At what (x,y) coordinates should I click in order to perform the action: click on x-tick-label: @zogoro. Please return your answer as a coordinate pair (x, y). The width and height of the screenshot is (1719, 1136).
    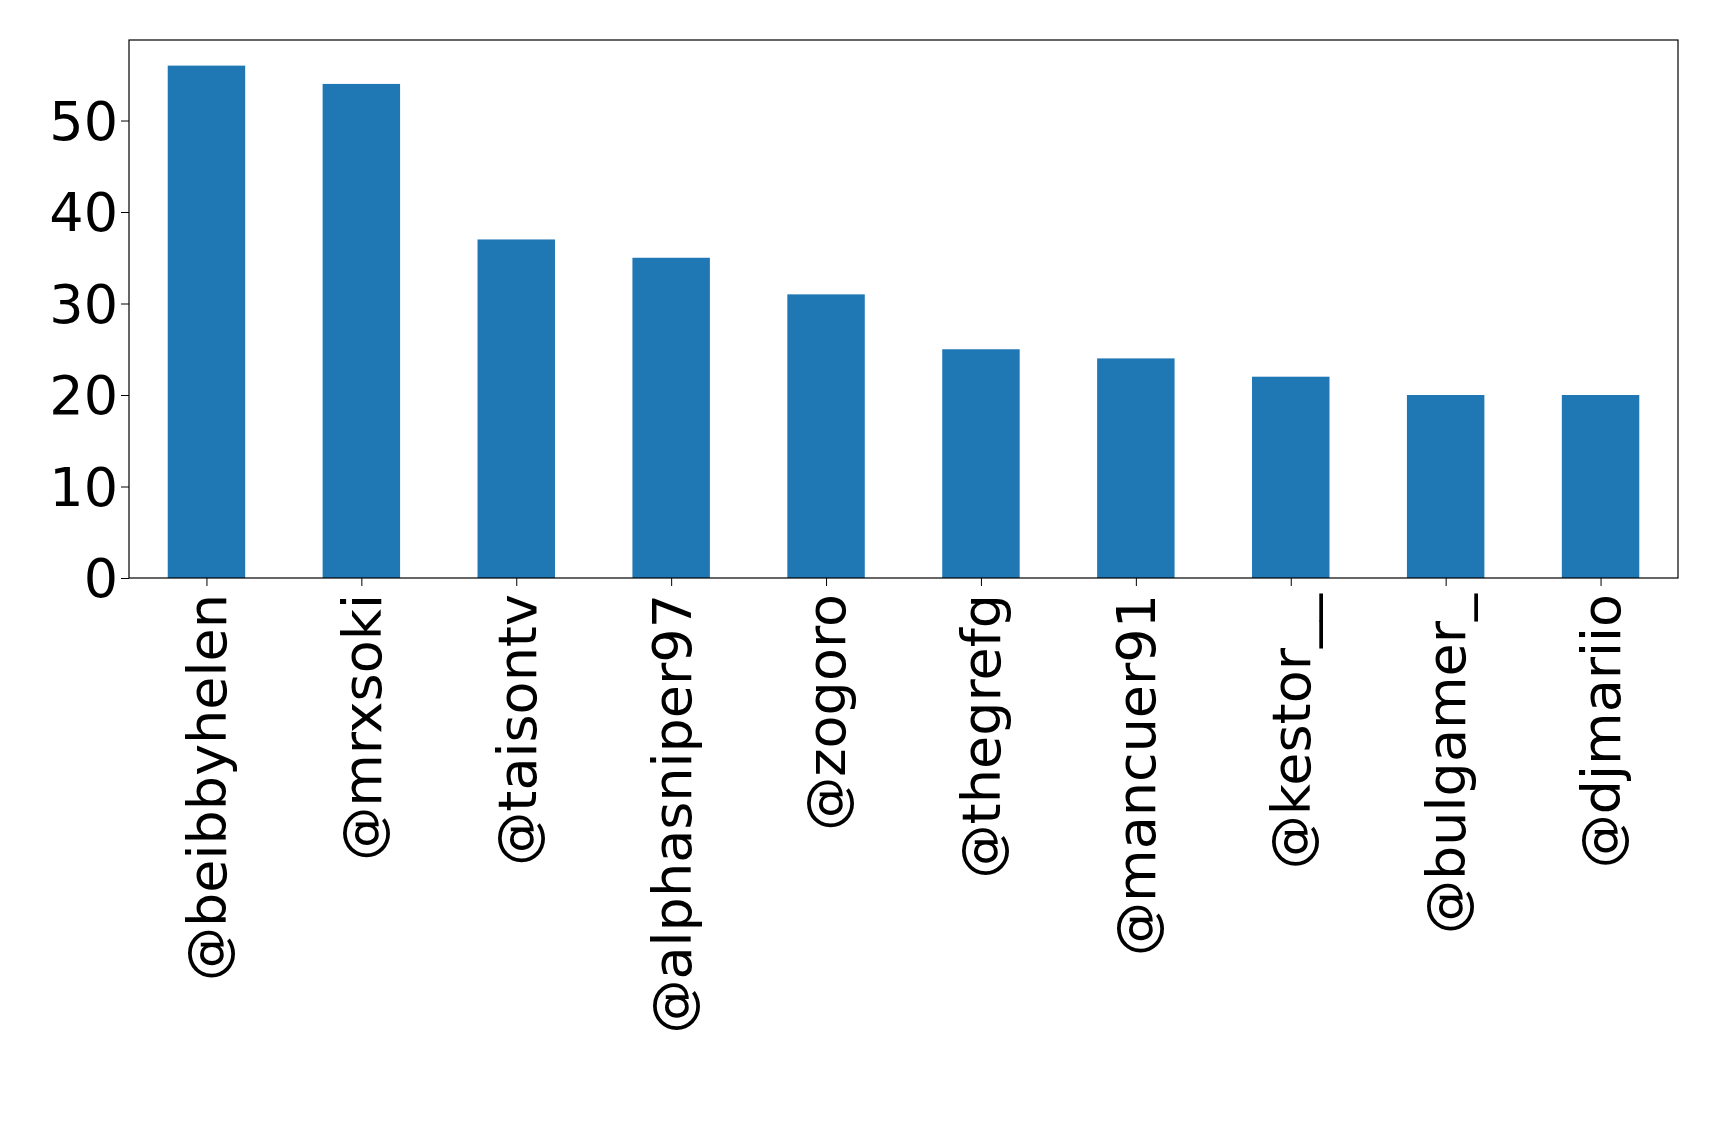
    Looking at the image, I should click on (827, 712).